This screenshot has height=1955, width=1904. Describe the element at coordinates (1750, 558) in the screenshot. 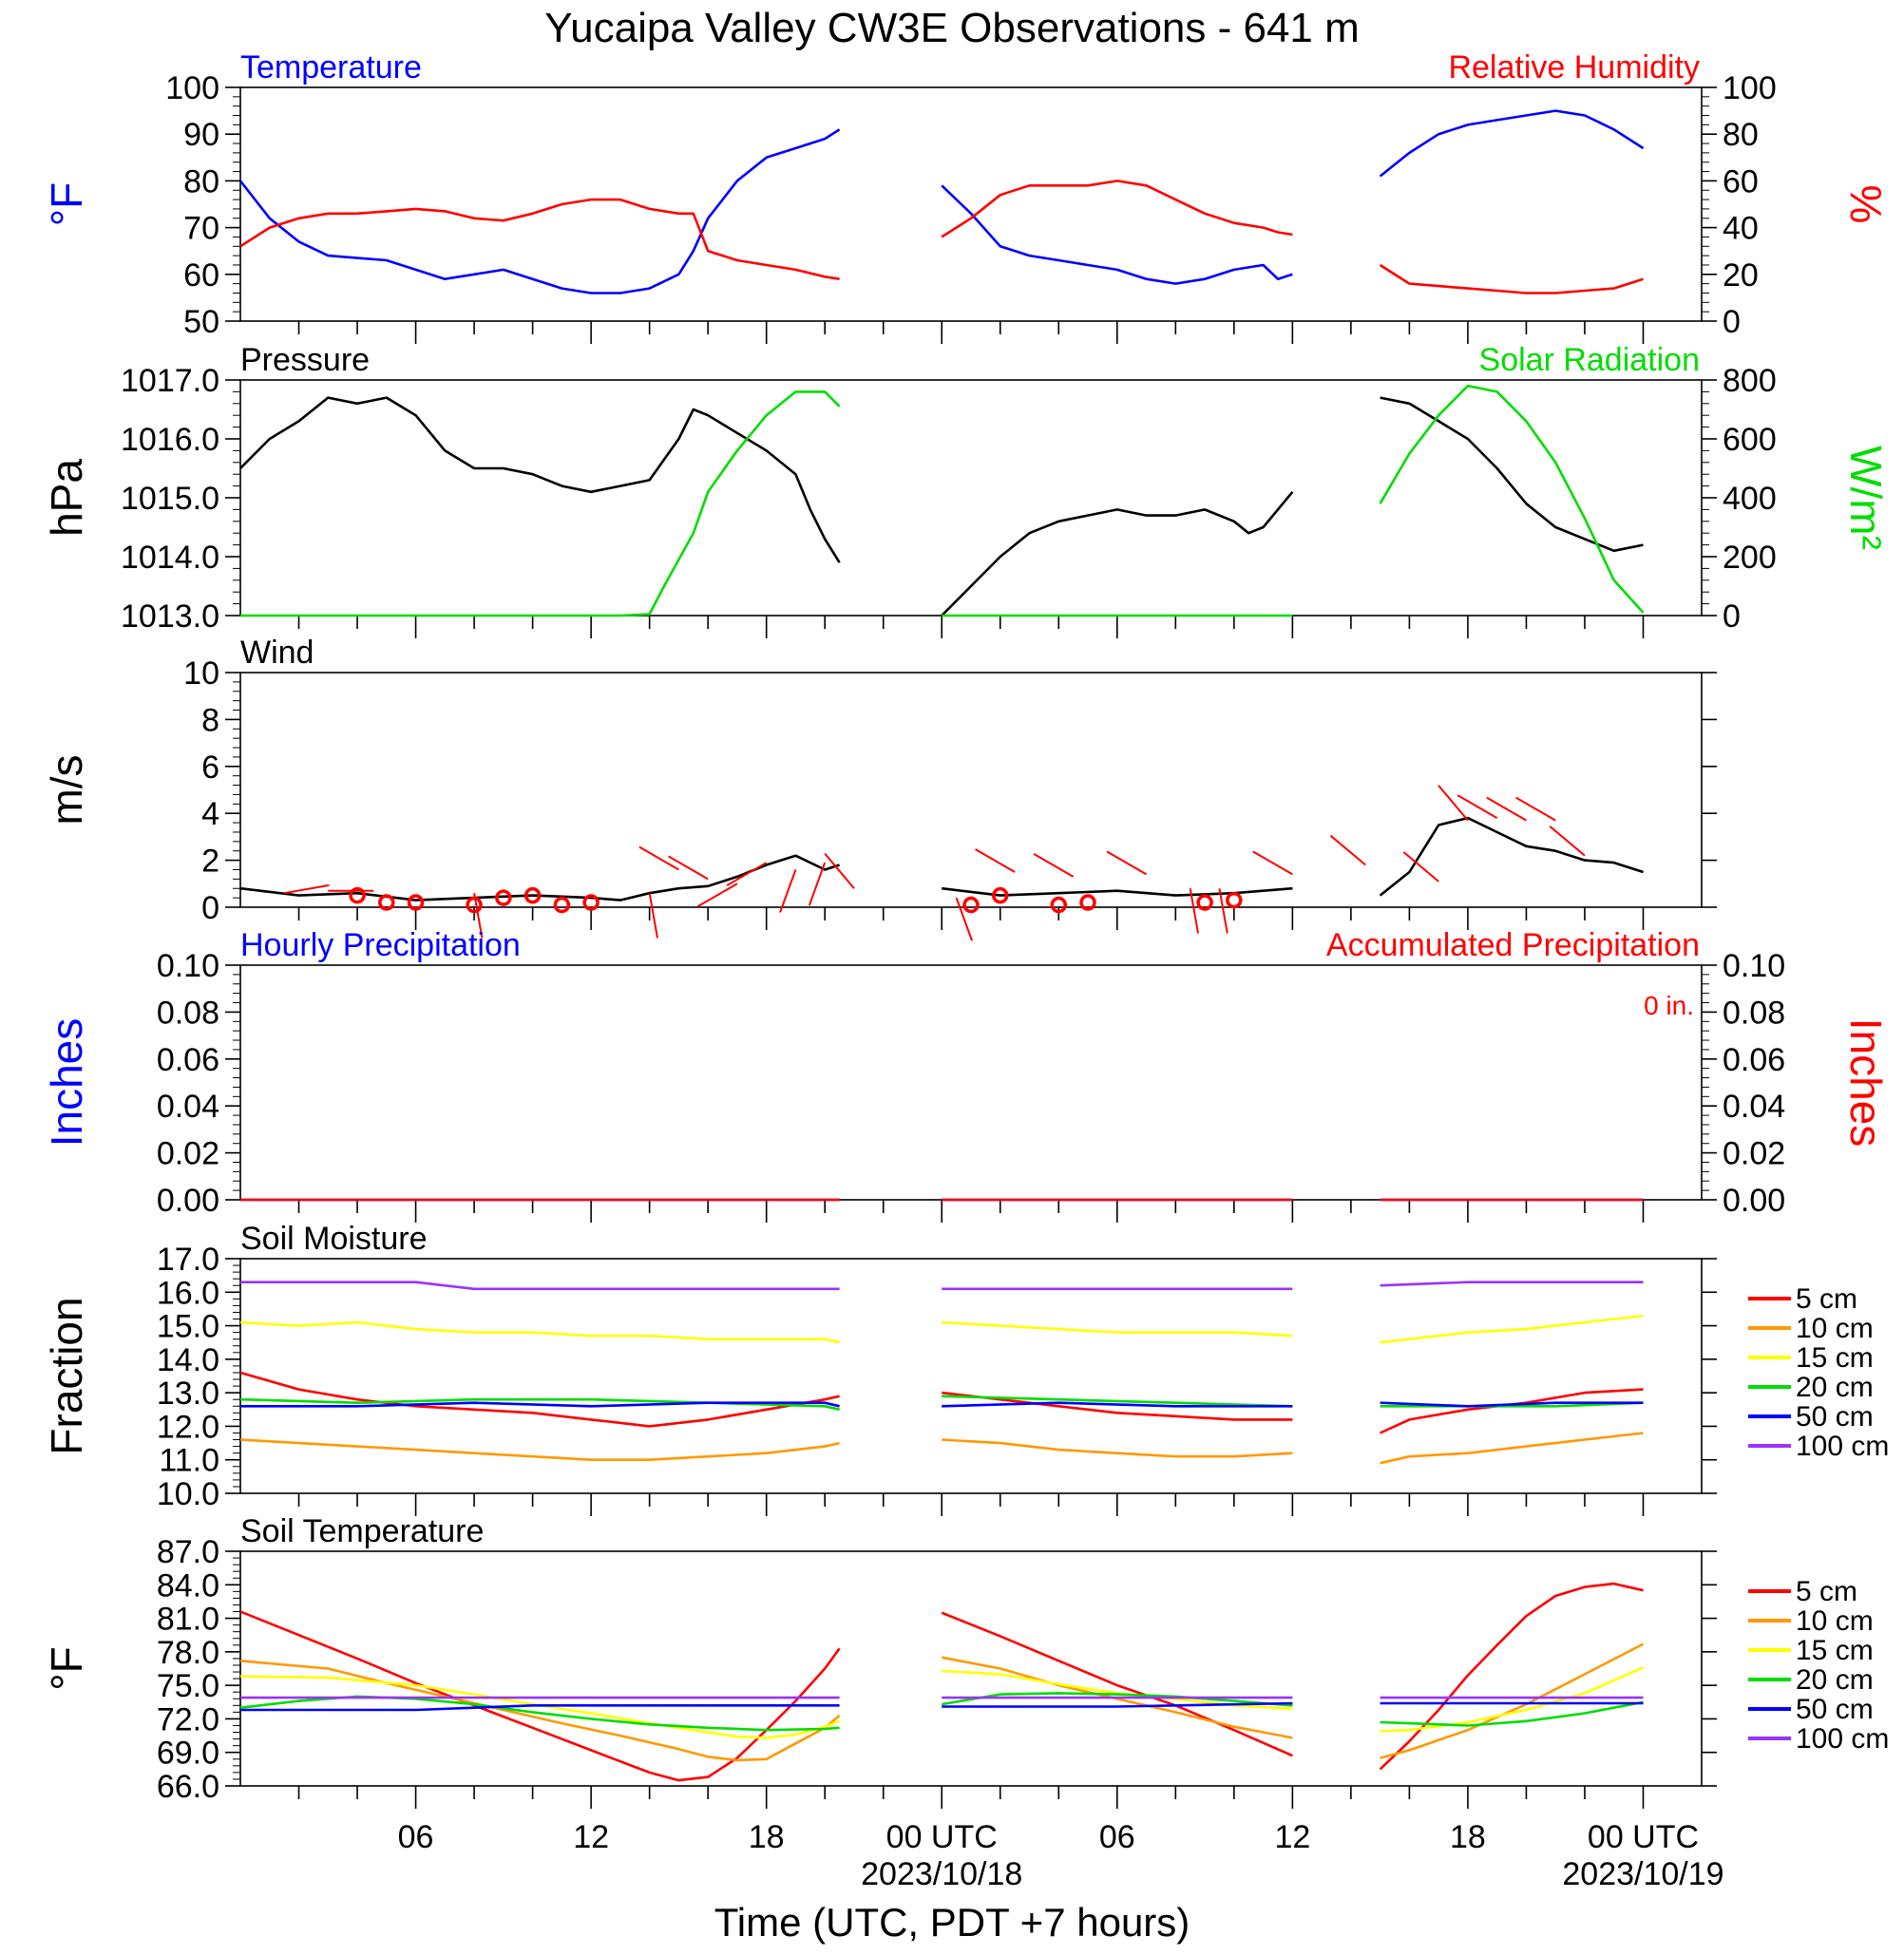

I see `y-tick-label-right: 200` at that location.